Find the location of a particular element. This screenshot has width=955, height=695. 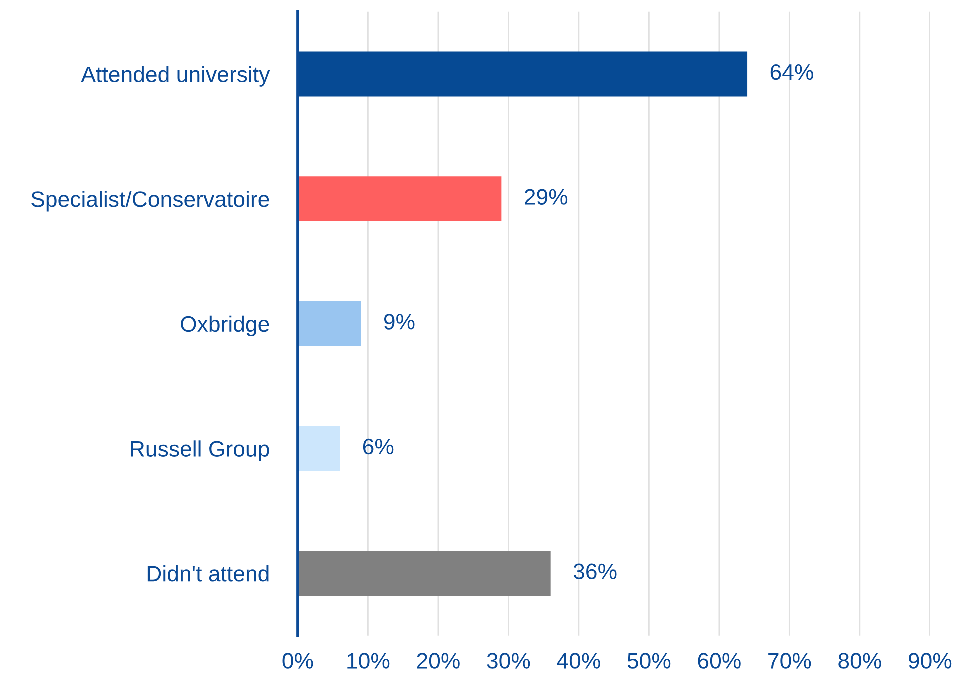

x-tick-label: 70% is located at coordinates (790, 661).